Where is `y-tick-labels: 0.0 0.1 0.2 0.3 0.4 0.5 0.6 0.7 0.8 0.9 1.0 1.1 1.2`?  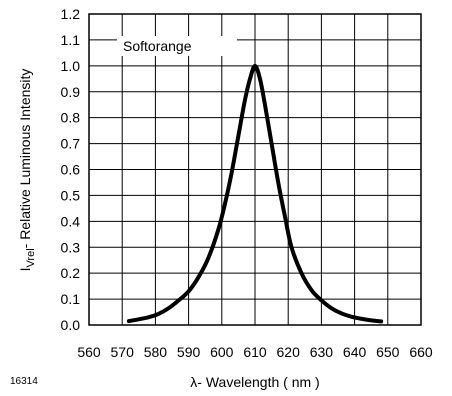 y-tick-labels: 0.0 0.1 0.2 0.3 0.4 0.5 0.6 0.7 0.8 0.9 1.0 1.1 1.2 is located at coordinates (71, 169).